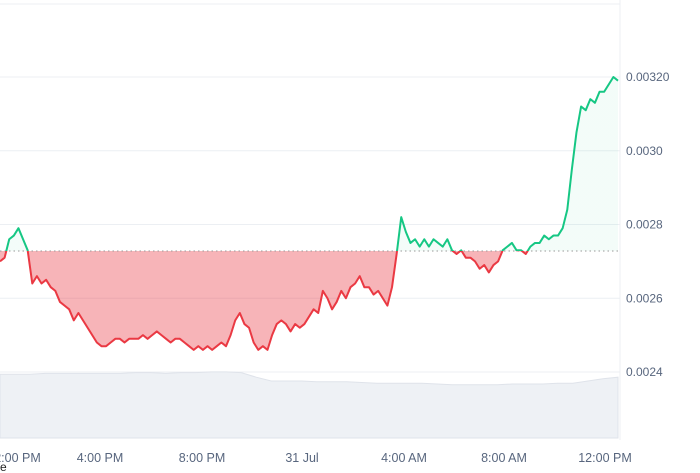 The height and width of the screenshot is (473, 700). What do you see at coordinates (504, 458) in the screenshot?
I see `x-tick-label: 8:00 AM` at bounding box center [504, 458].